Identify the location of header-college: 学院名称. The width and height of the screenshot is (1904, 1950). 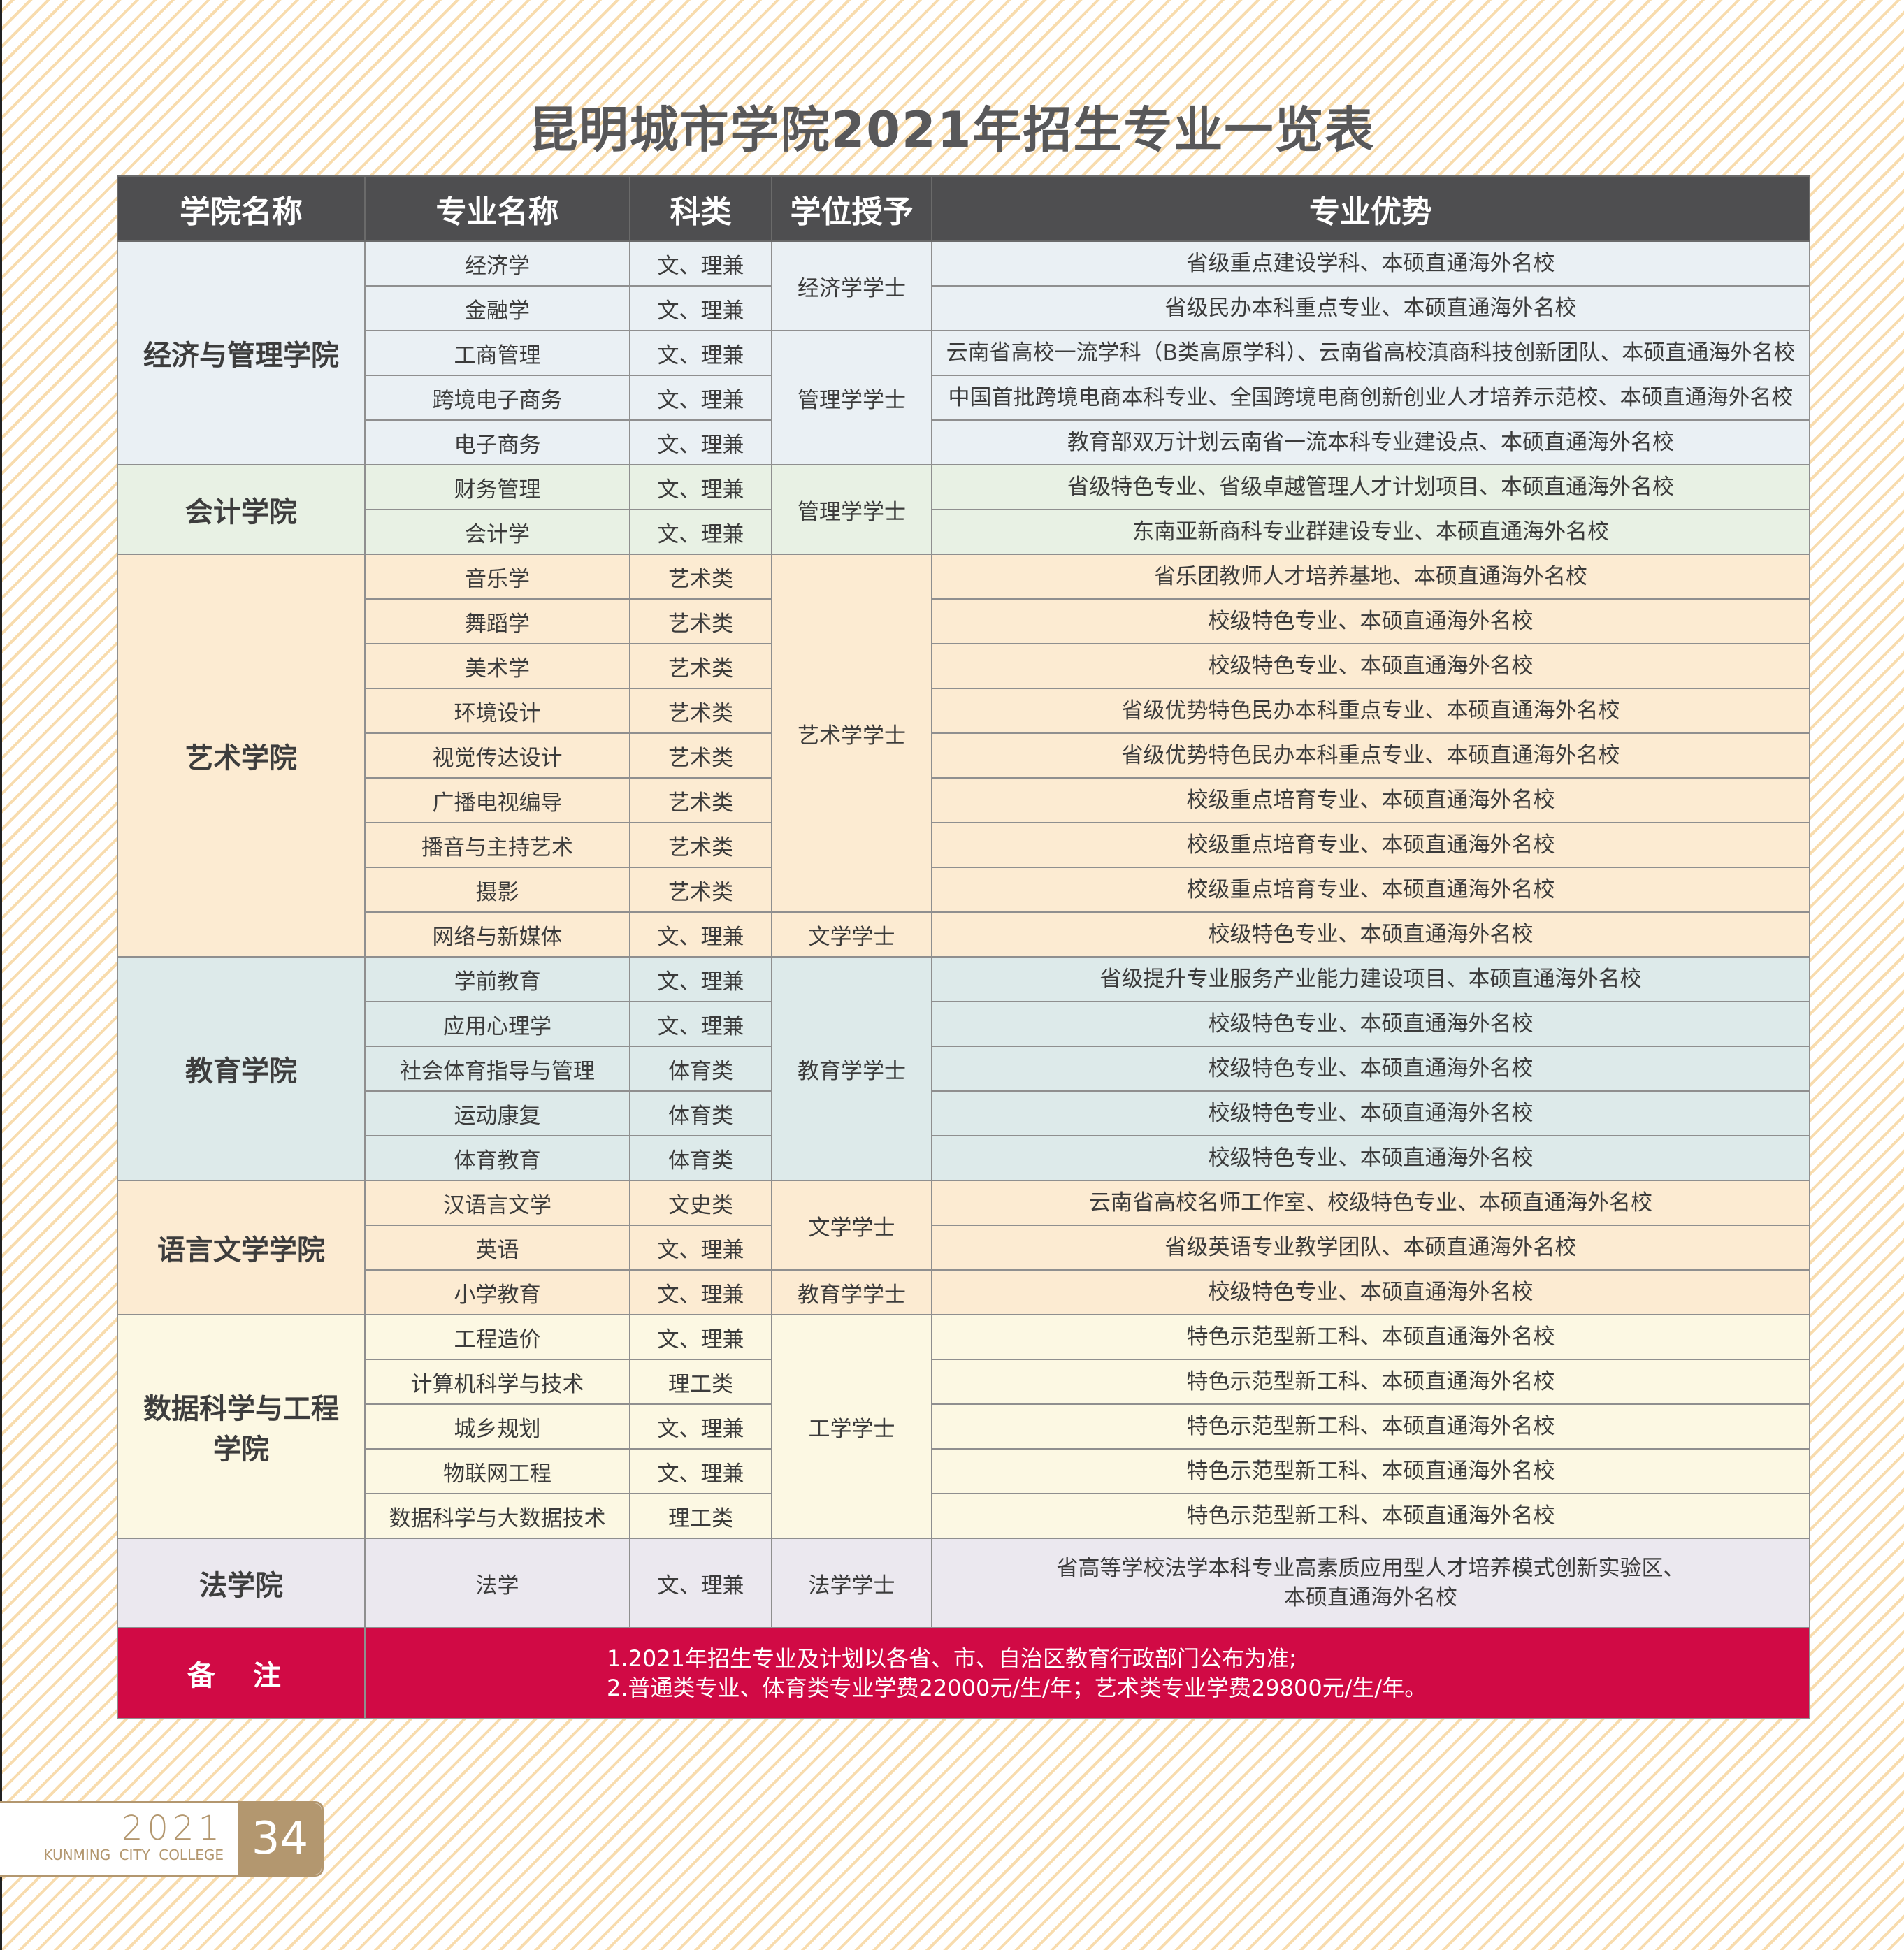
(241, 209).